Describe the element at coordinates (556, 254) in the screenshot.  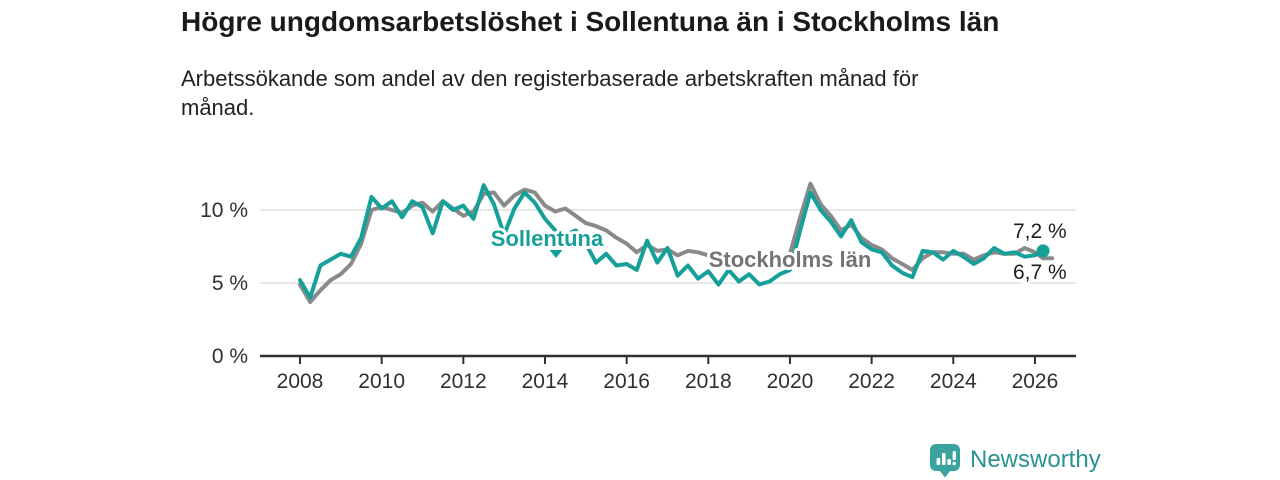
I see `series-label-pointer-icon` at that location.